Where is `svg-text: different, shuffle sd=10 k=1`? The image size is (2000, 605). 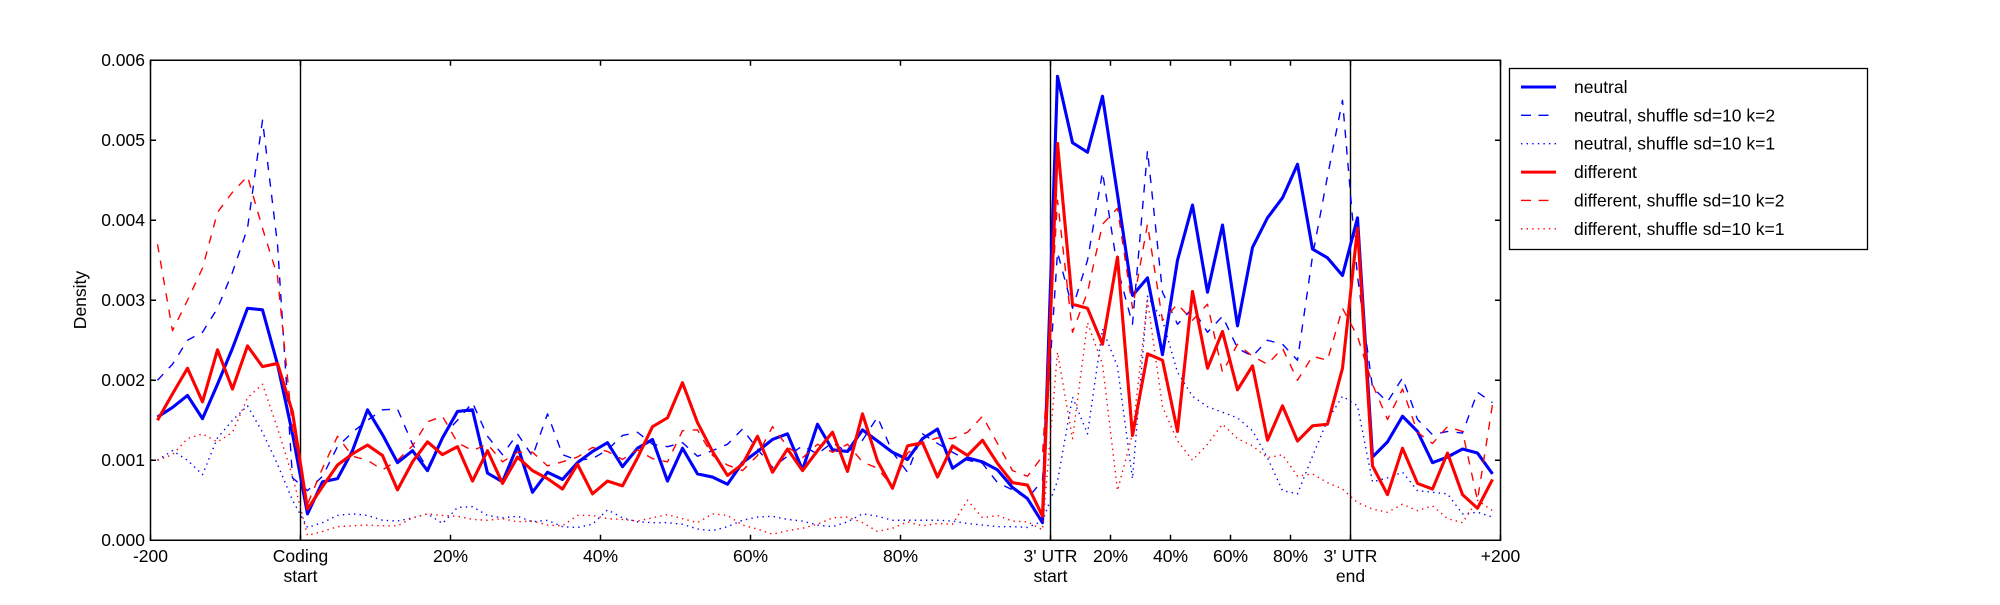
svg-text: different, shuffle sd=10 k=1 is located at coordinates (1679, 229).